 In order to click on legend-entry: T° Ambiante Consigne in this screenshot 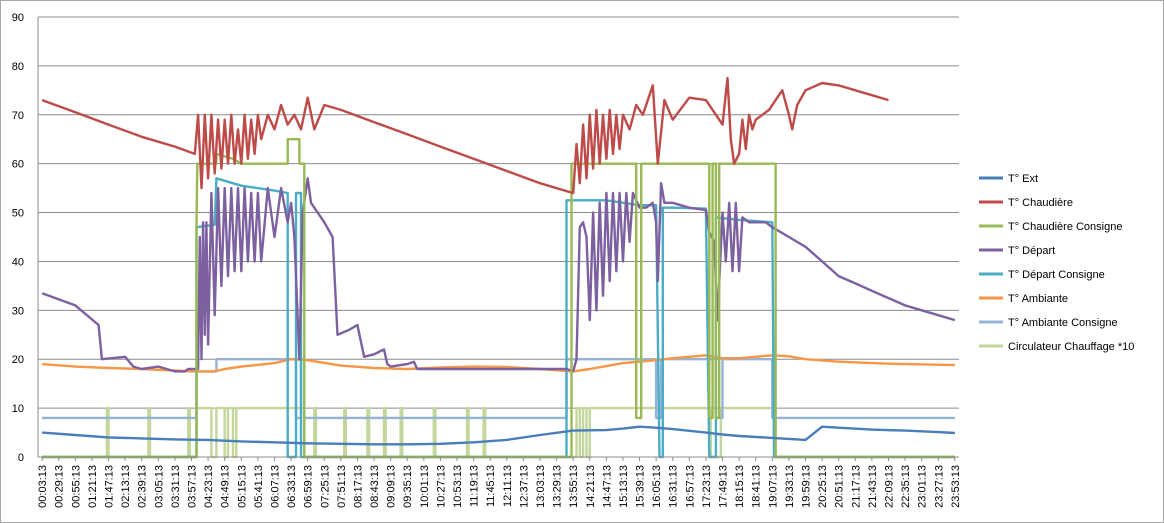, I will do `click(1063, 323)`.